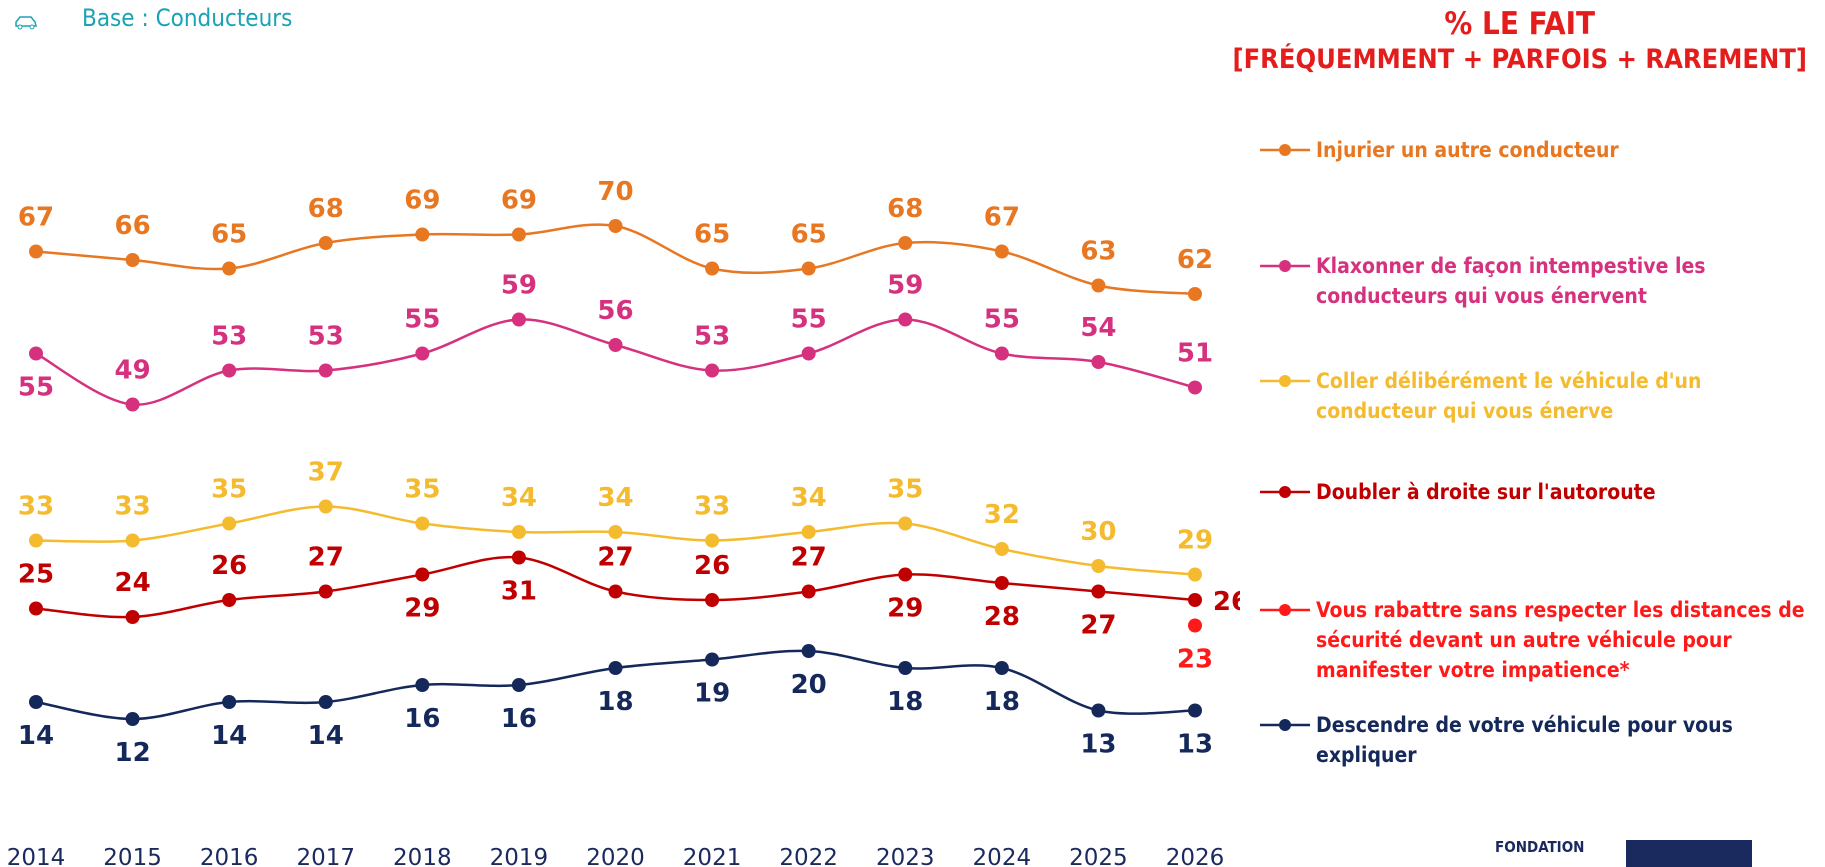  Describe the element at coordinates (1538, 492) in the screenshot. I see `legend-entry: Doubler à droite sur l'autoroute` at that location.